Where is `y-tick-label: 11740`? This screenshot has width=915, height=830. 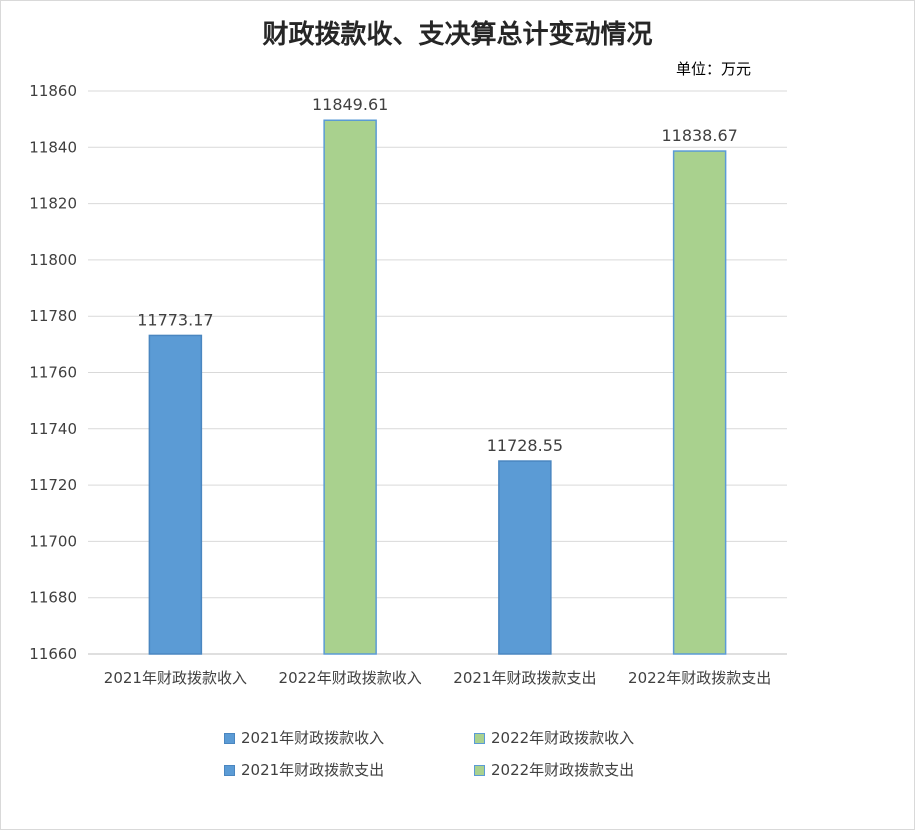 y-tick-label: 11740 is located at coordinates (53, 429).